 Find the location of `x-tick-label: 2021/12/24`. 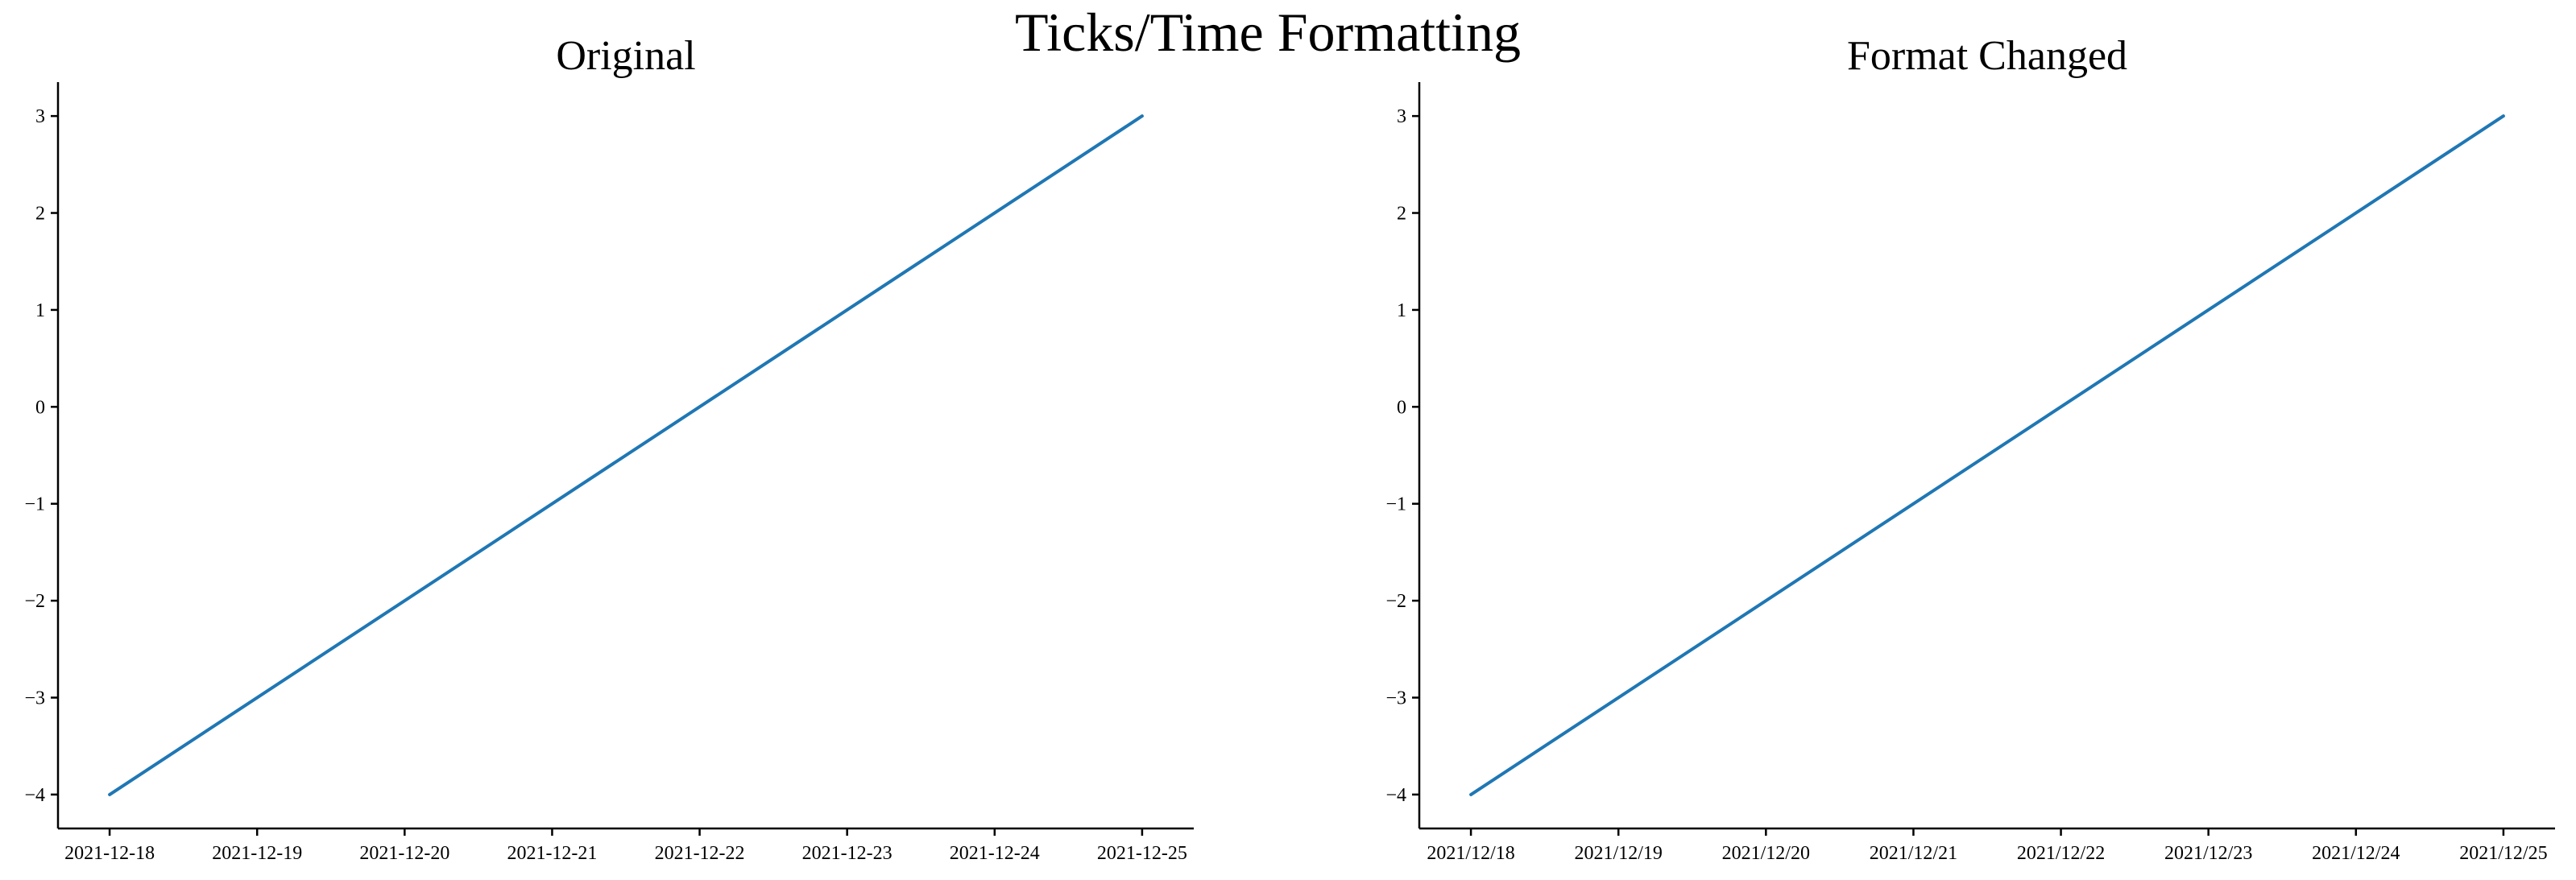

x-tick-label: 2021/12/24 is located at coordinates (2356, 853).